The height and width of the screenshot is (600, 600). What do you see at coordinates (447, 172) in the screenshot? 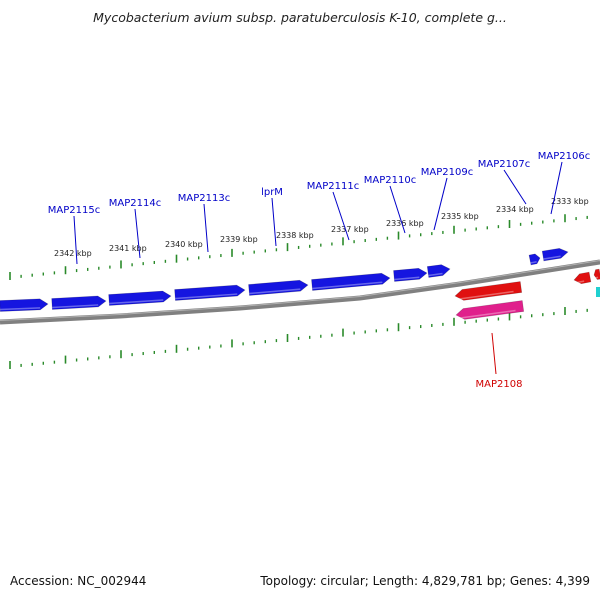
I see `gene-label: MAP2109c` at bounding box center [447, 172].